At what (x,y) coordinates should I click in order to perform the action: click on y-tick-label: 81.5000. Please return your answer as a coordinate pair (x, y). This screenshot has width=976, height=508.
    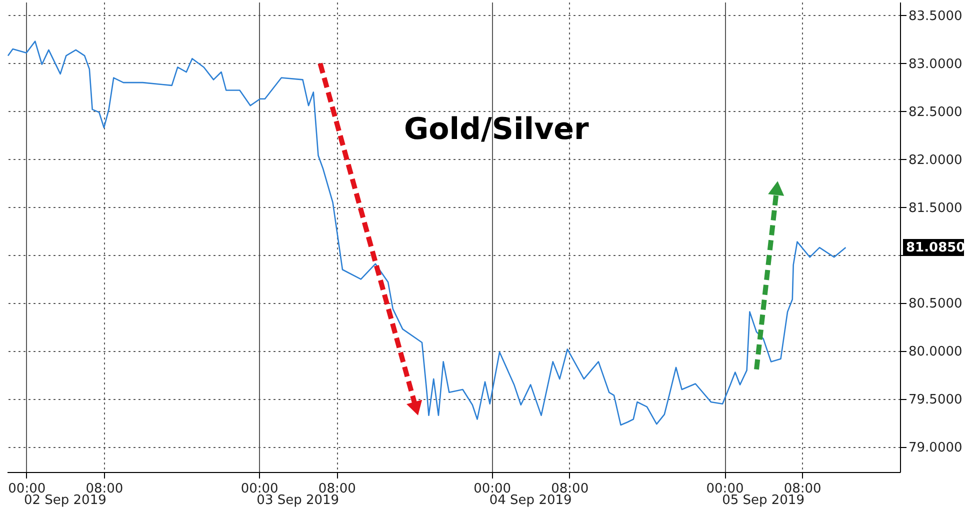
    Looking at the image, I should click on (935, 208).